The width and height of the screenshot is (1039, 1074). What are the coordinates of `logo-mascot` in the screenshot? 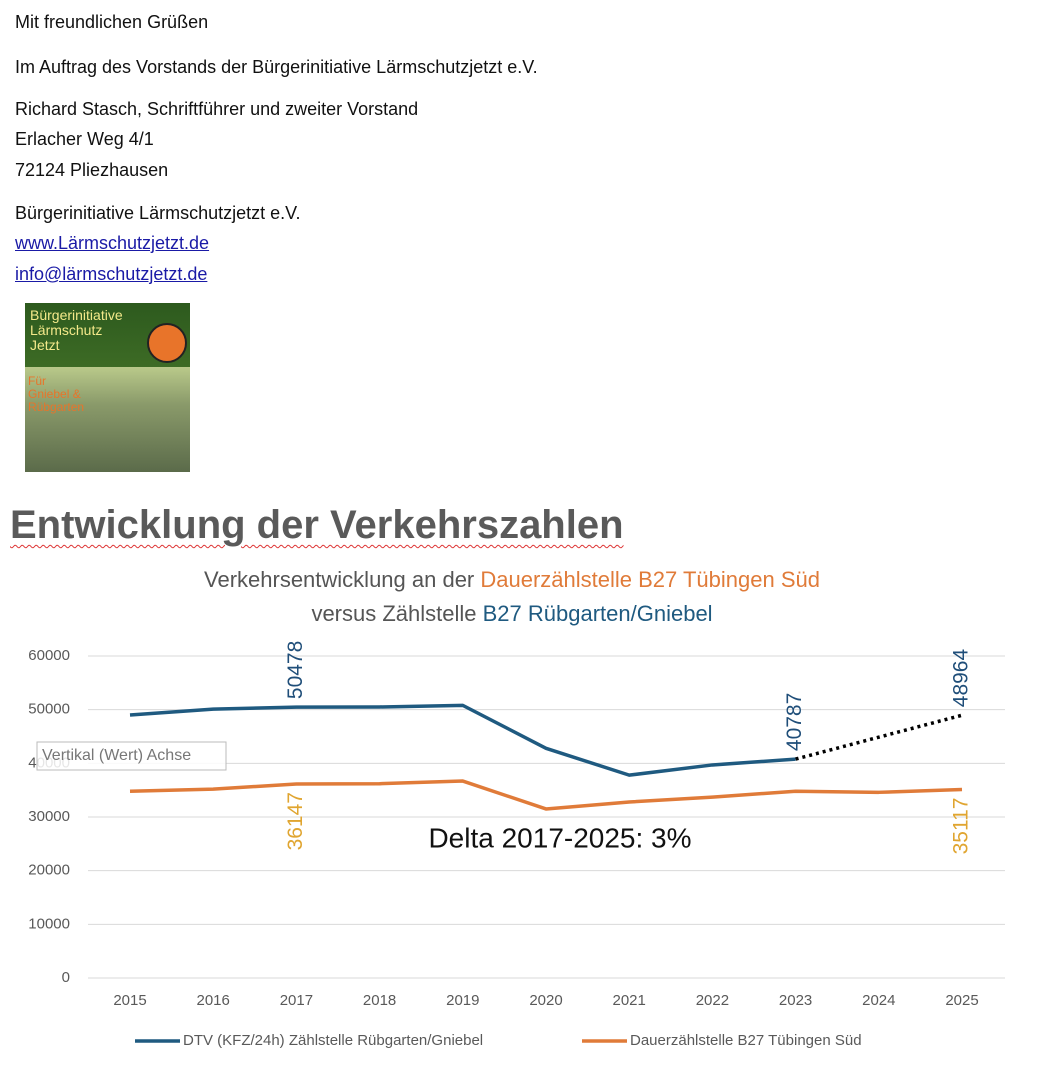 It's located at (167, 343).